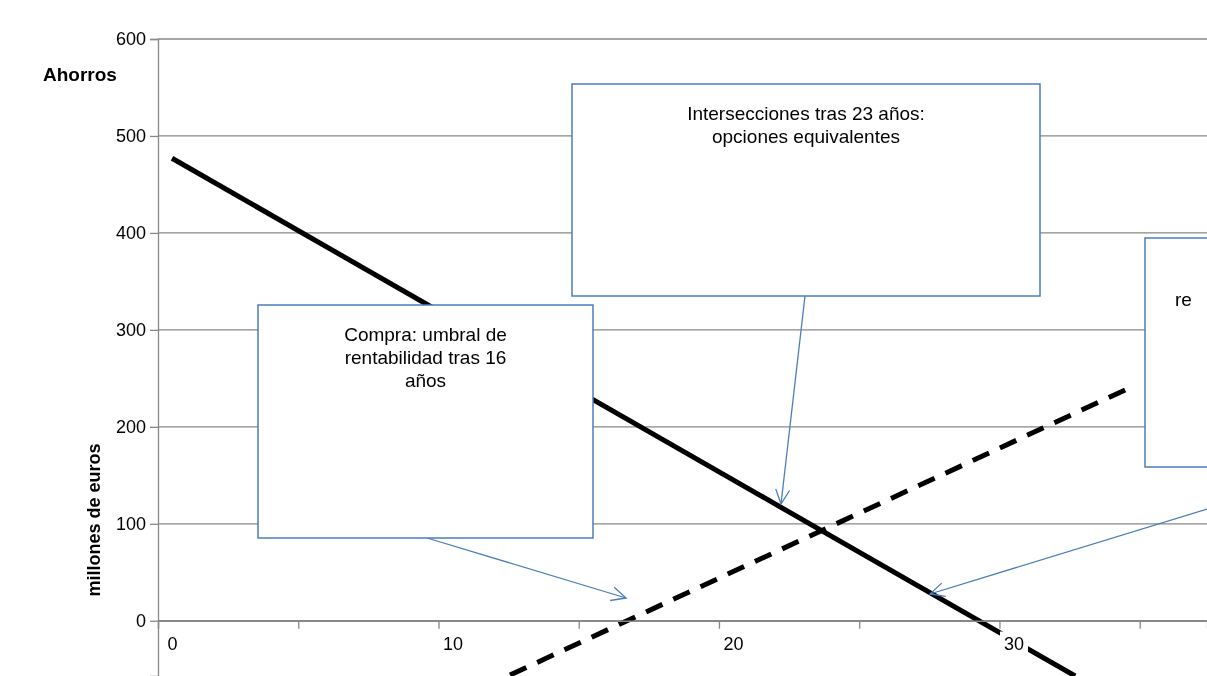 The height and width of the screenshot is (676, 1207). What do you see at coordinates (1013, 643) in the screenshot?
I see `x-tick-label: 30` at bounding box center [1013, 643].